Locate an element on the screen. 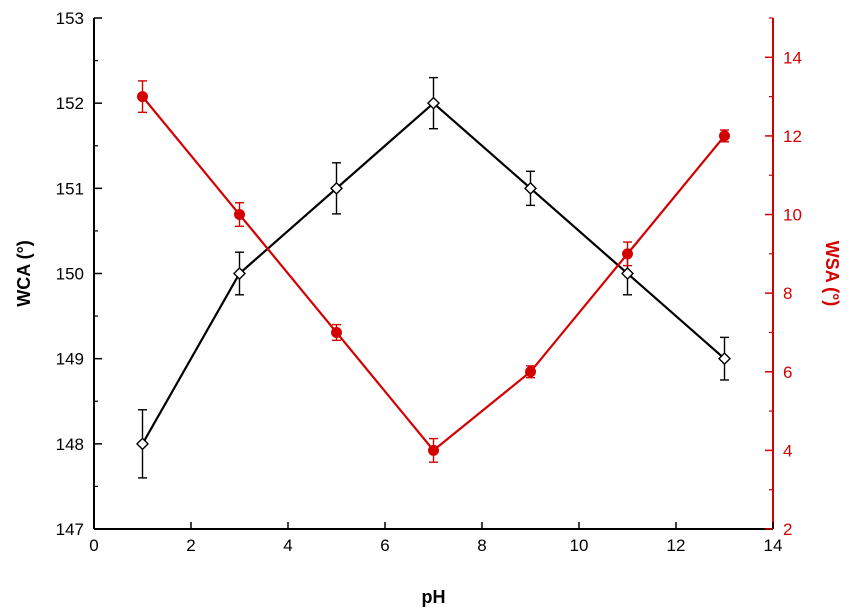  right-y-axis-ticks: 2 4 6 8 10 12 14 is located at coordinates (783, 278).